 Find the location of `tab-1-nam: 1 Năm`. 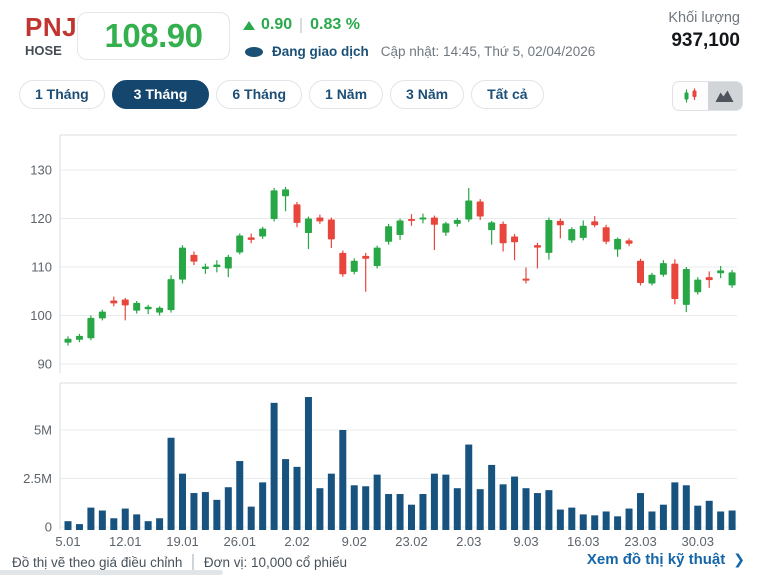

tab-1-nam: 1 Năm is located at coordinates (346, 94).